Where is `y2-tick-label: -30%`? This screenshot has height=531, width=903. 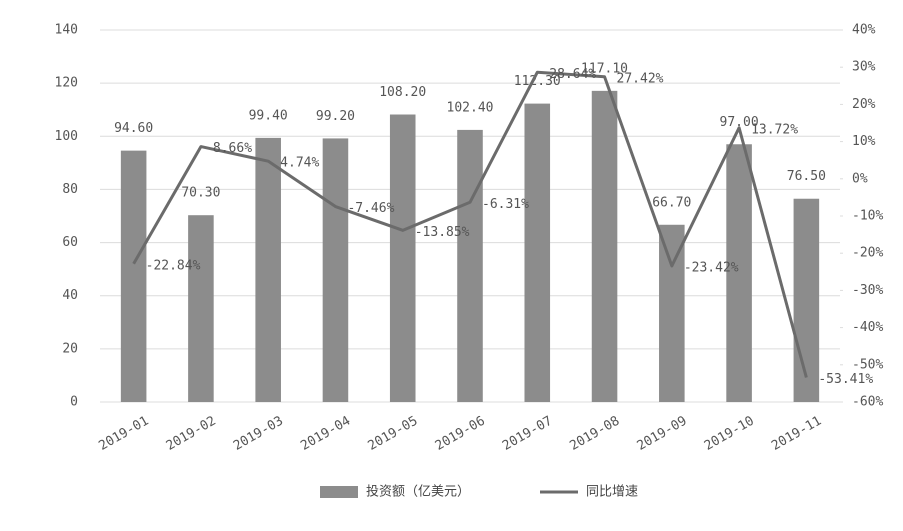 y2-tick-label: -30% is located at coordinates (867, 290).